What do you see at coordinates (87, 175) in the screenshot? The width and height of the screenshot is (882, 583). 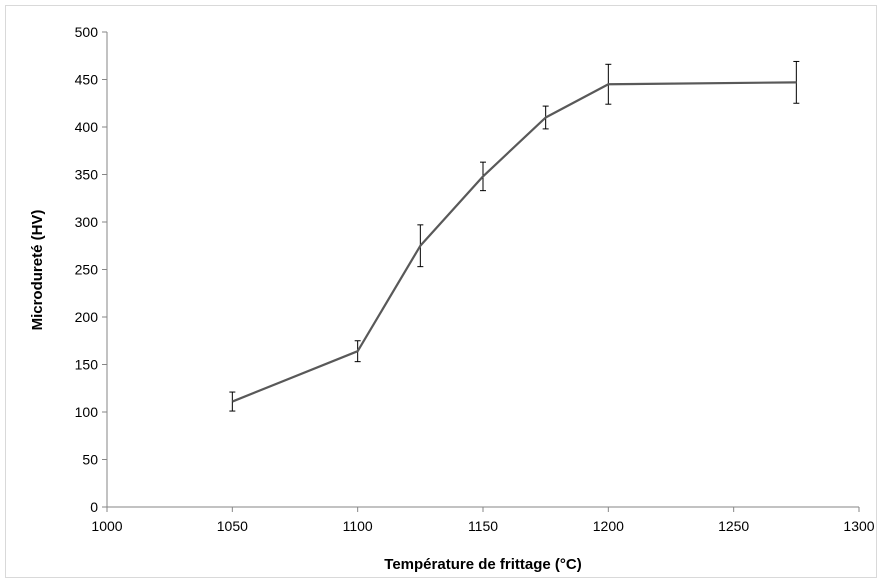 I see `y-tick-label: 350` at bounding box center [87, 175].